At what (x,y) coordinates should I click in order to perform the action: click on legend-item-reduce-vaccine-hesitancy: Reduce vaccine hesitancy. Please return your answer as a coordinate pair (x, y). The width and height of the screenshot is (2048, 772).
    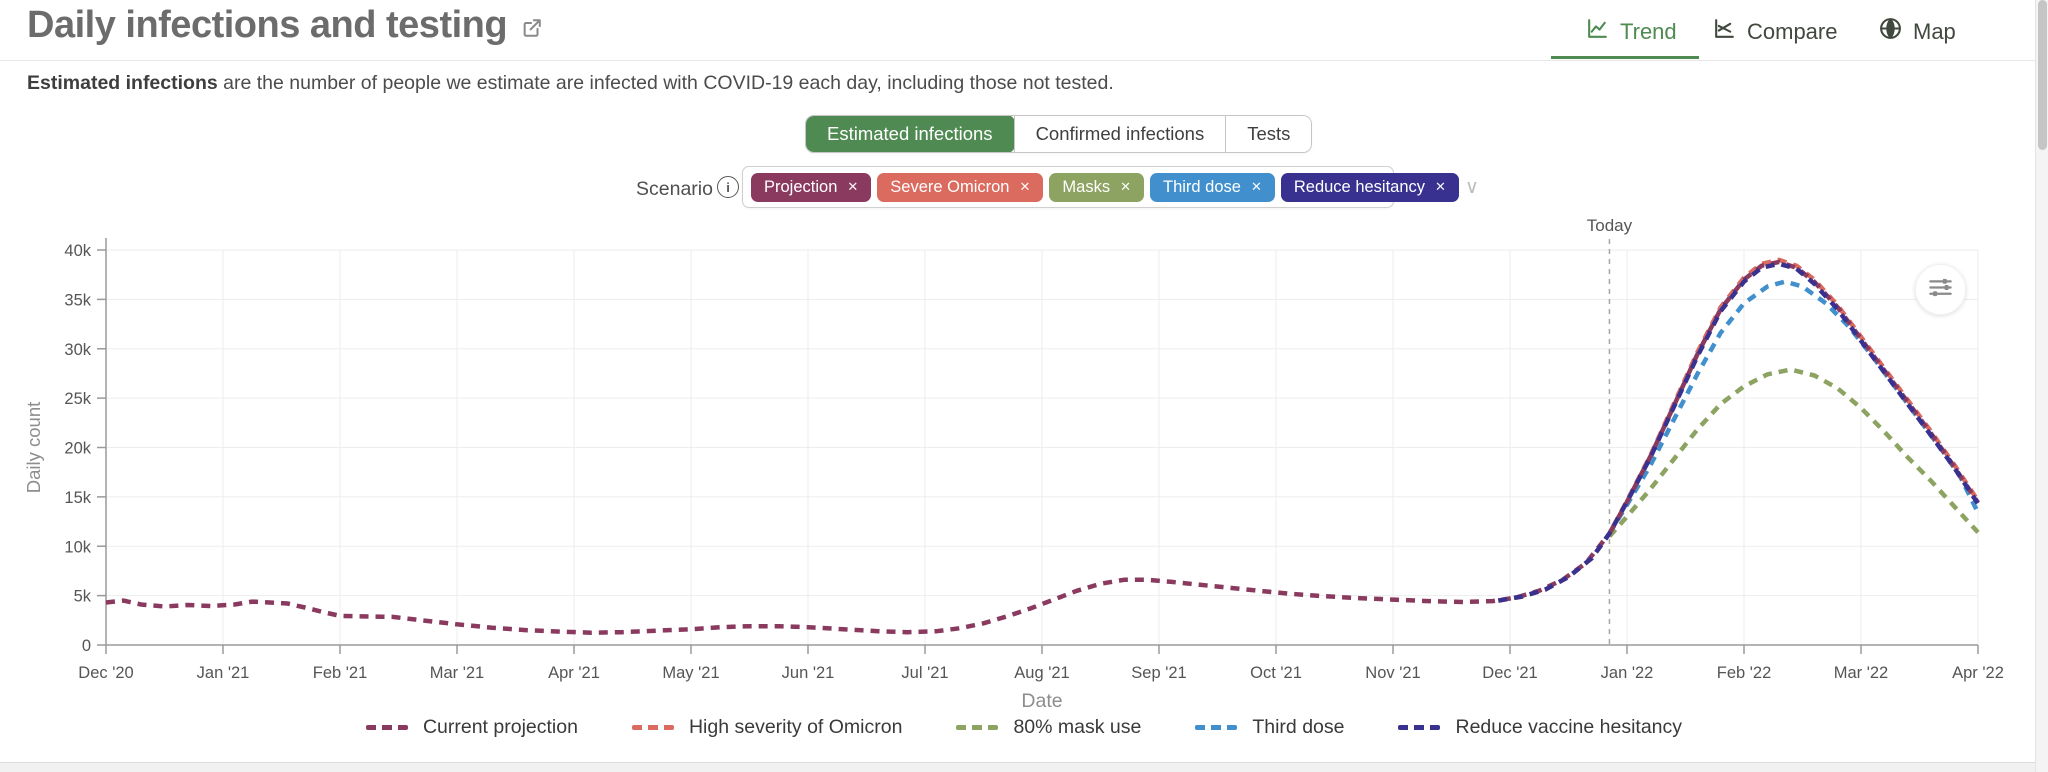
    Looking at the image, I should click on (1540, 727).